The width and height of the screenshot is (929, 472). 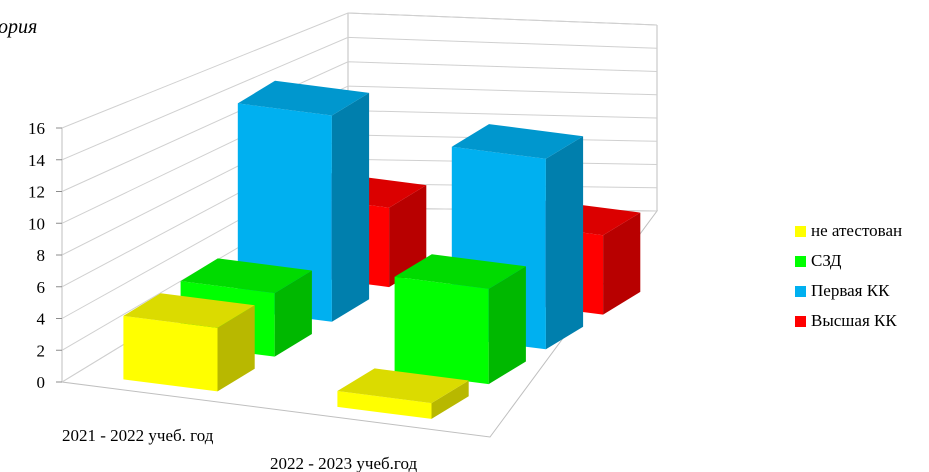 I want to click on y-tick-label: 12, so click(x=36, y=192).